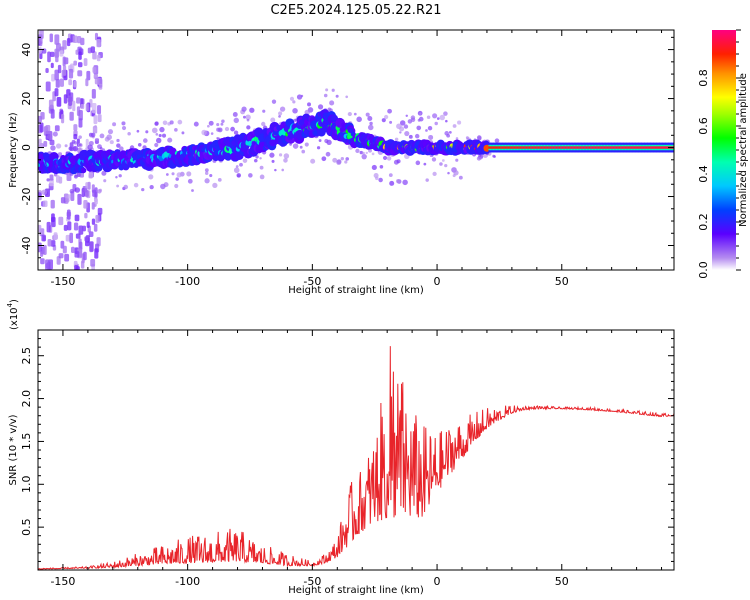  What do you see at coordinates (26, 527) in the screenshot?
I see `y-tick-label: 0.5` at bounding box center [26, 527].